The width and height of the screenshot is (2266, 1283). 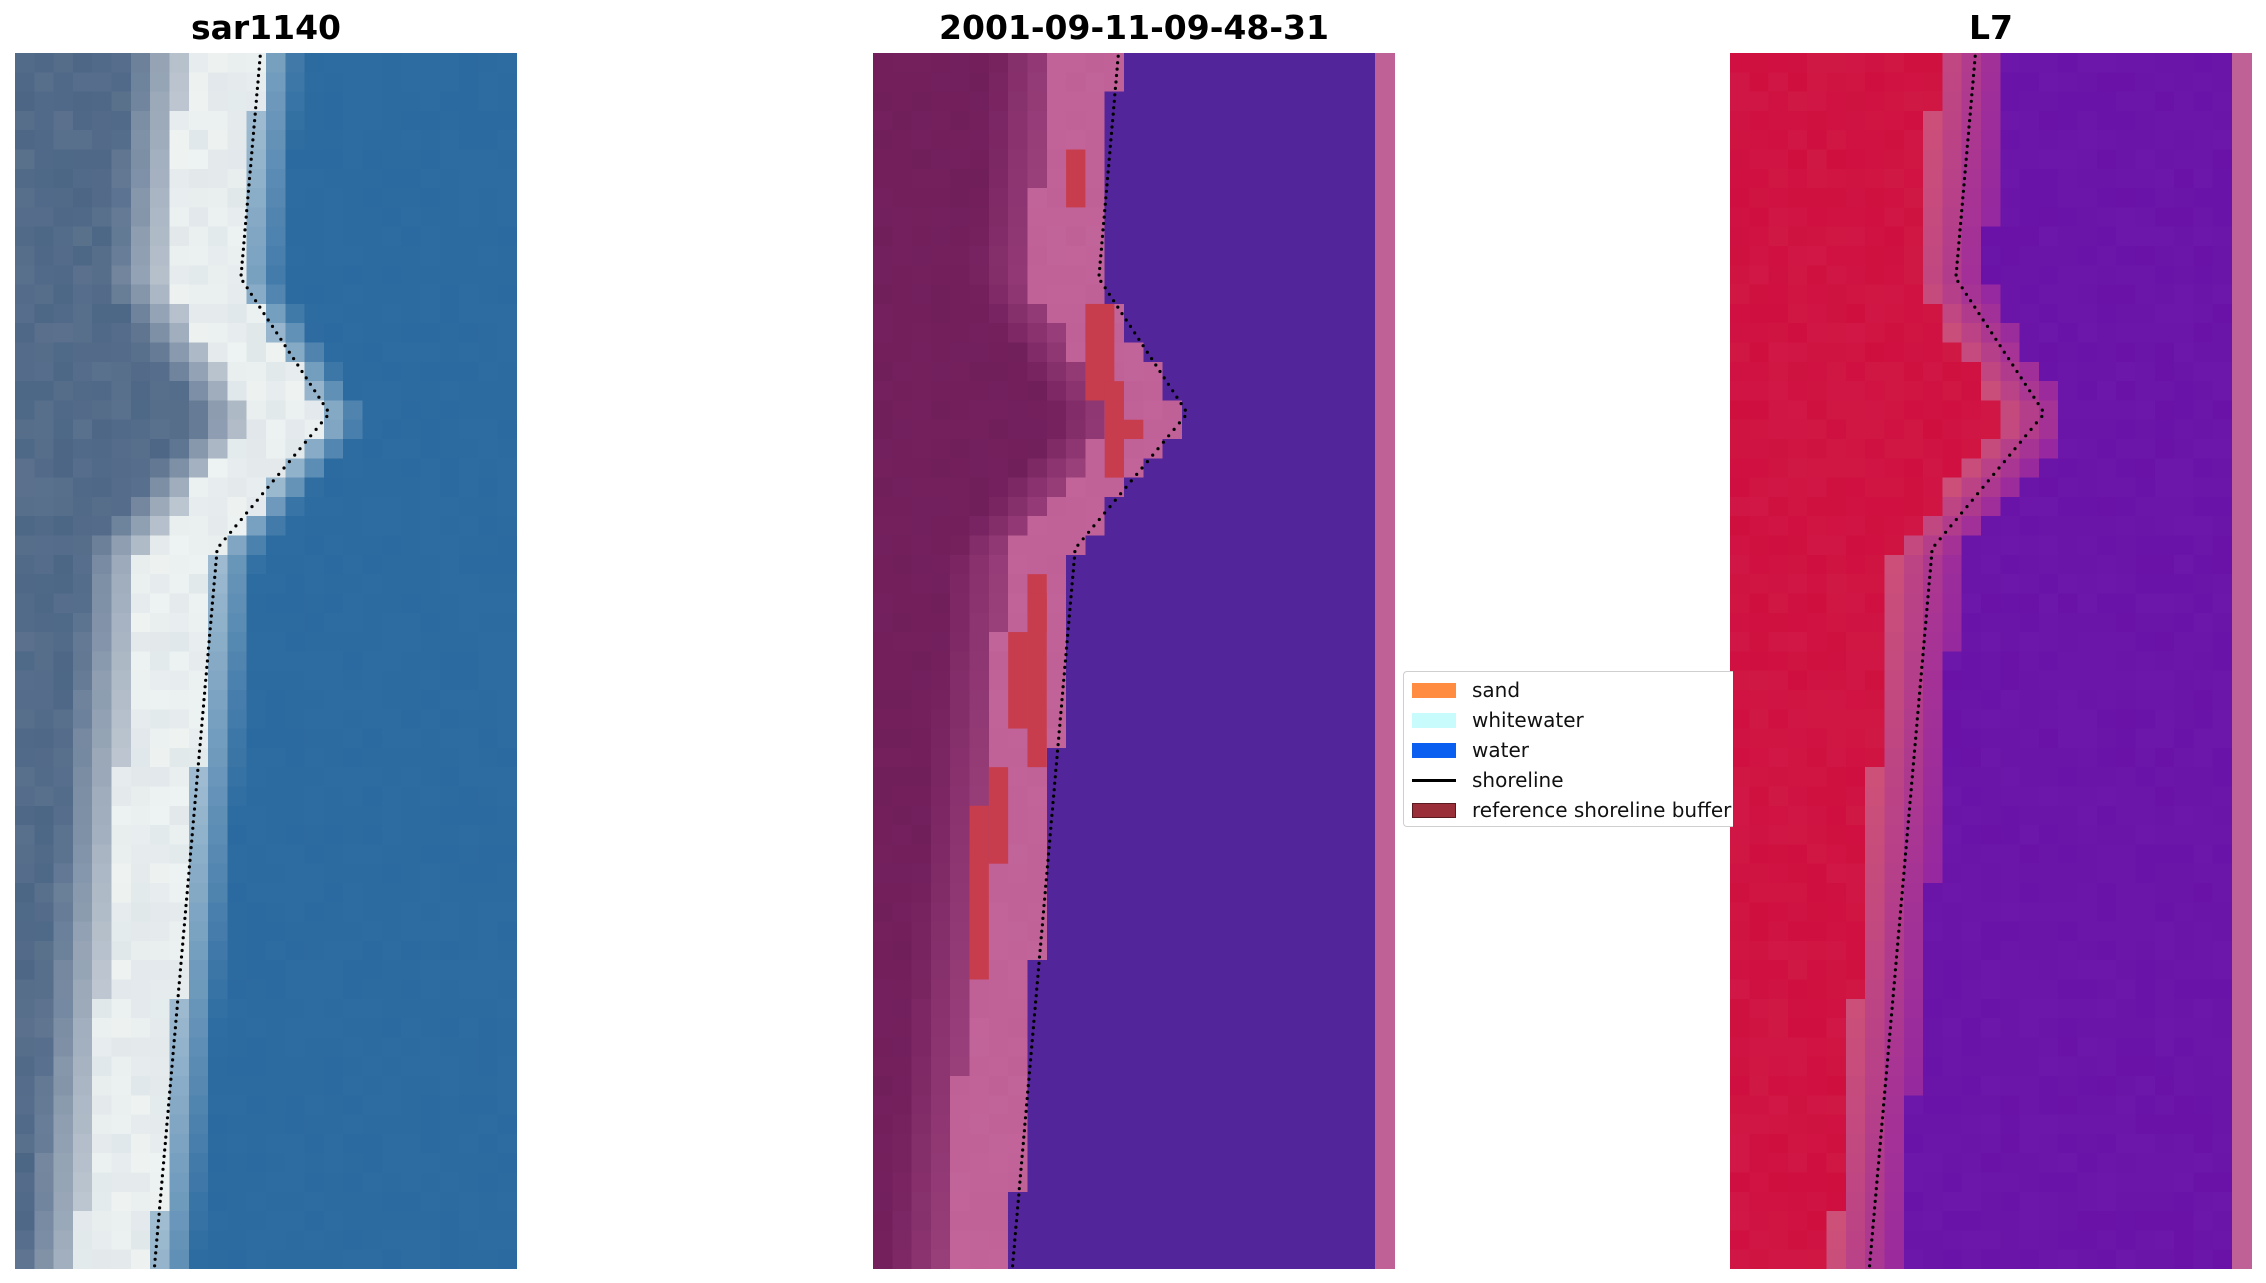 I want to click on reference-buffer-swatch, so click(x=1434, y=810).